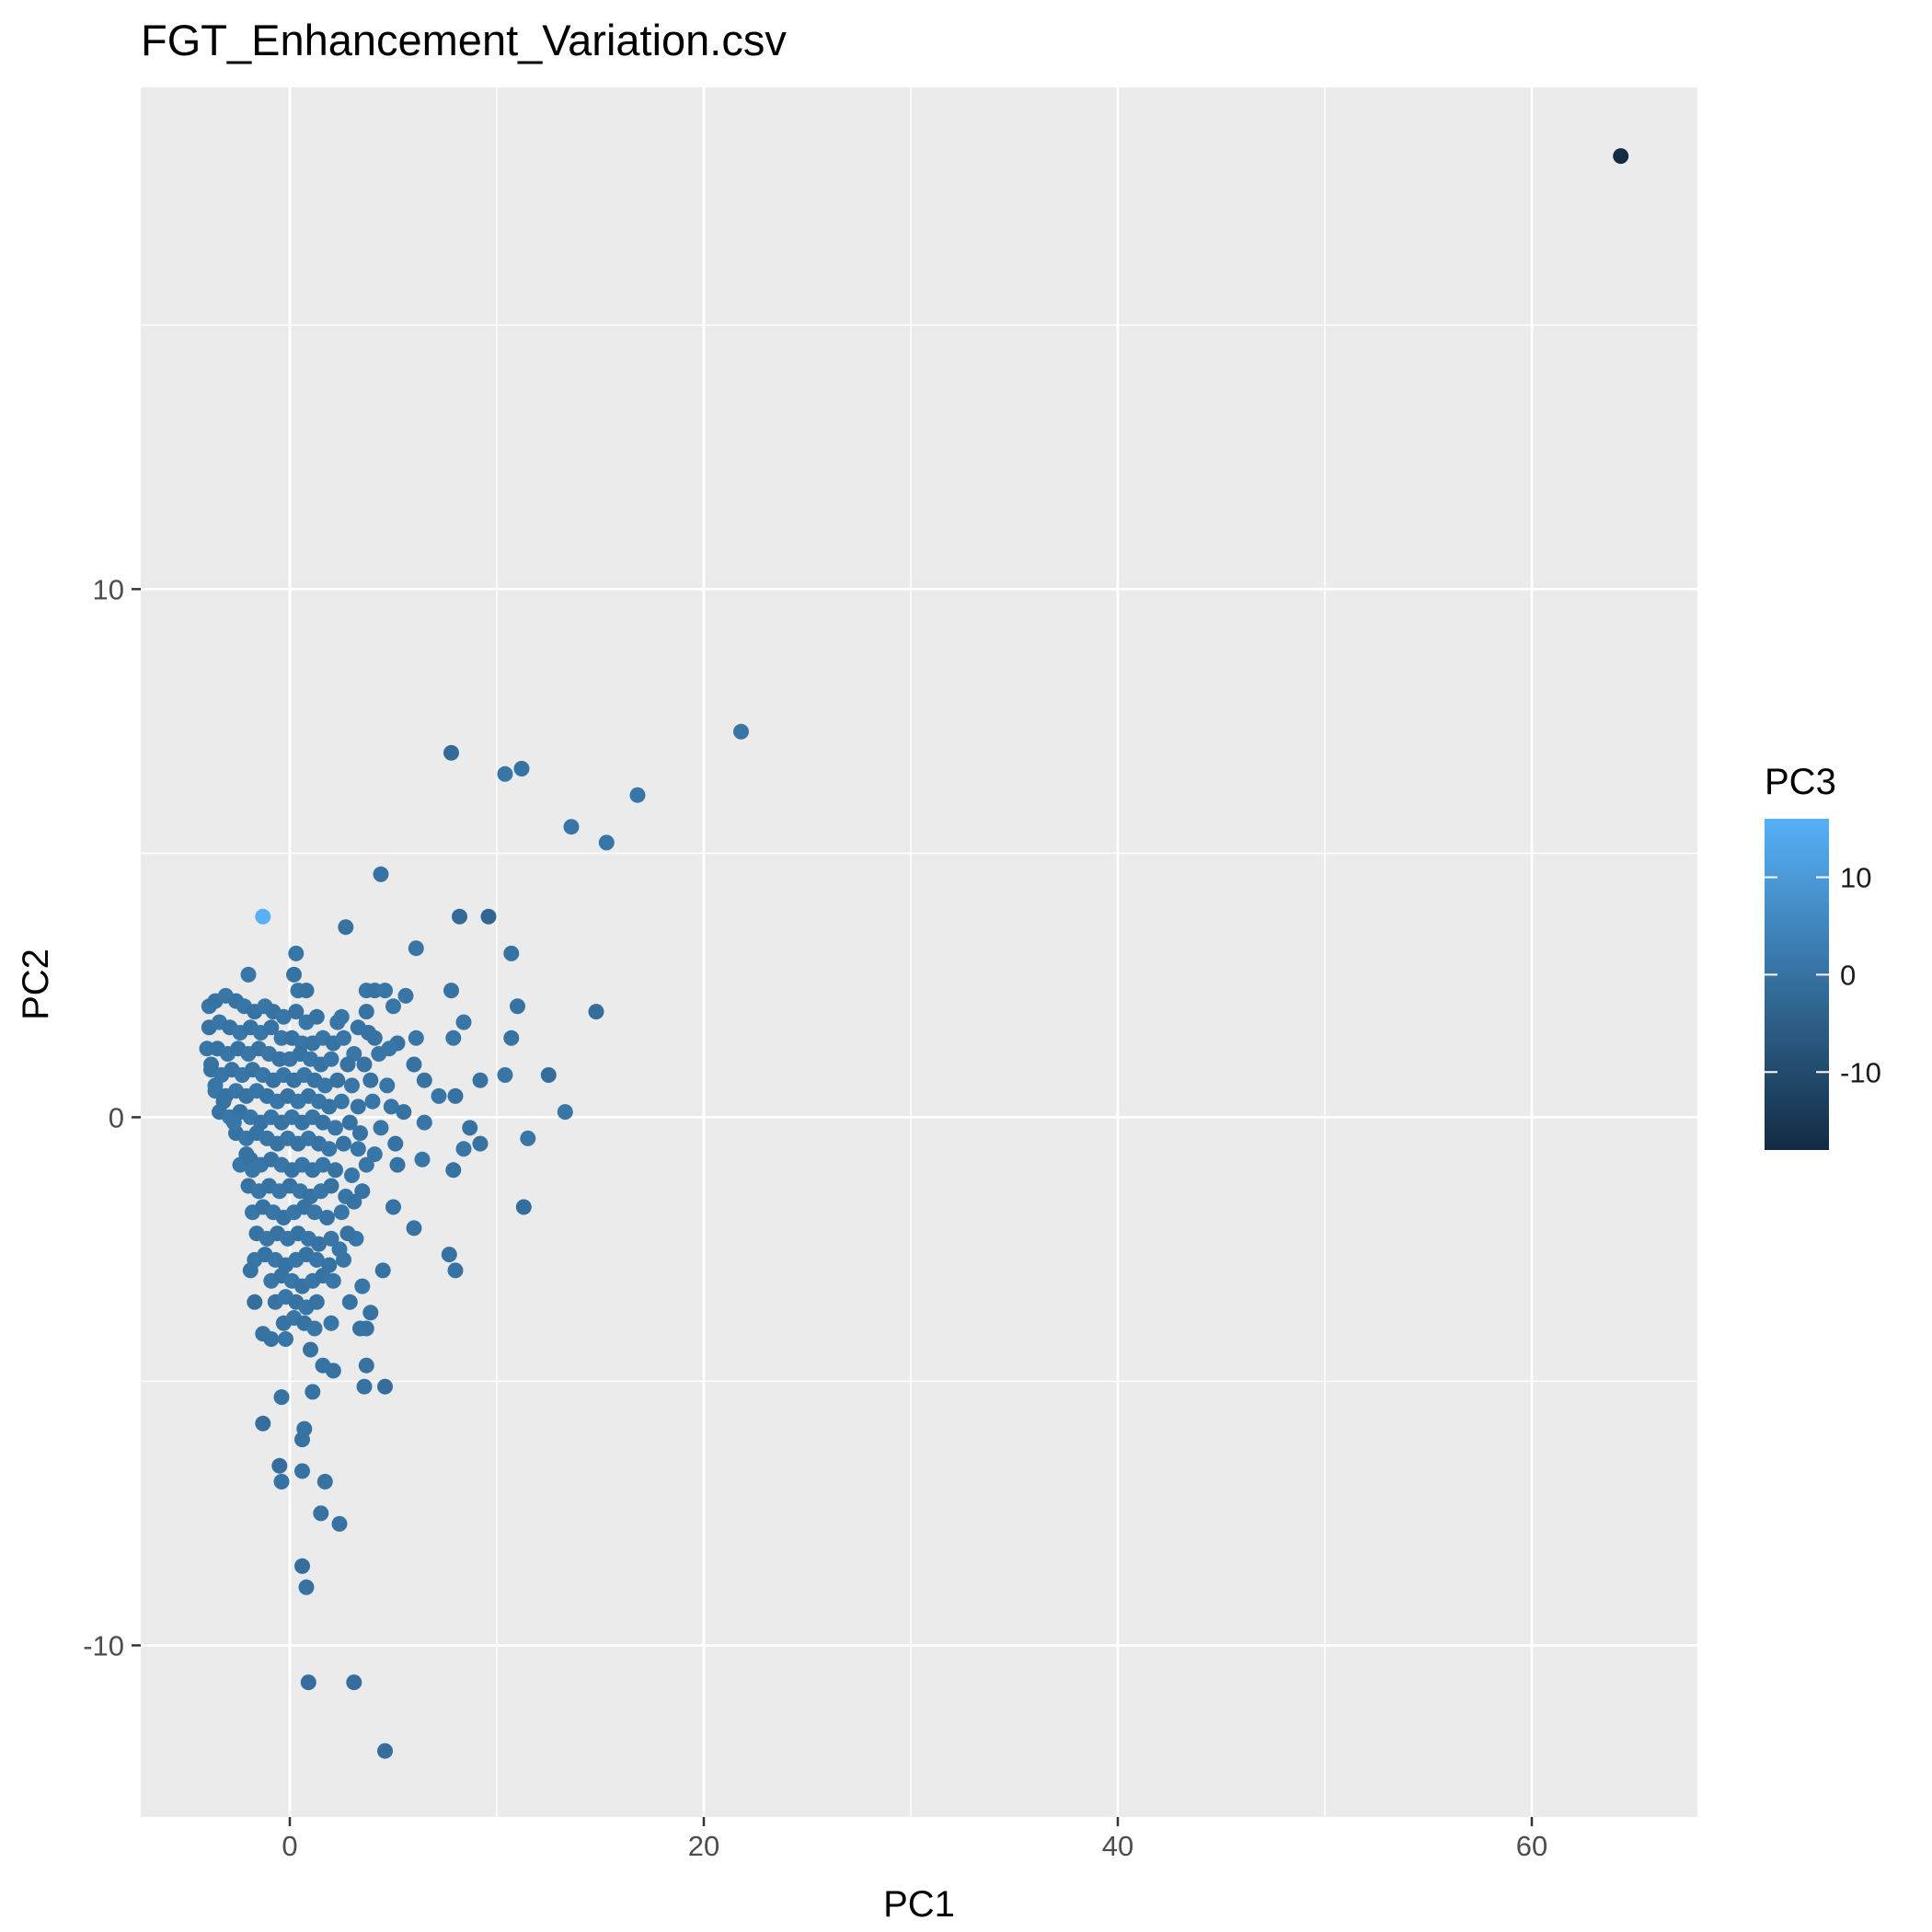  What do you see at coordinates (116, 1117) in the screenshot?
I see `y-tick-label: 0` at bounding box center [116, 1117].